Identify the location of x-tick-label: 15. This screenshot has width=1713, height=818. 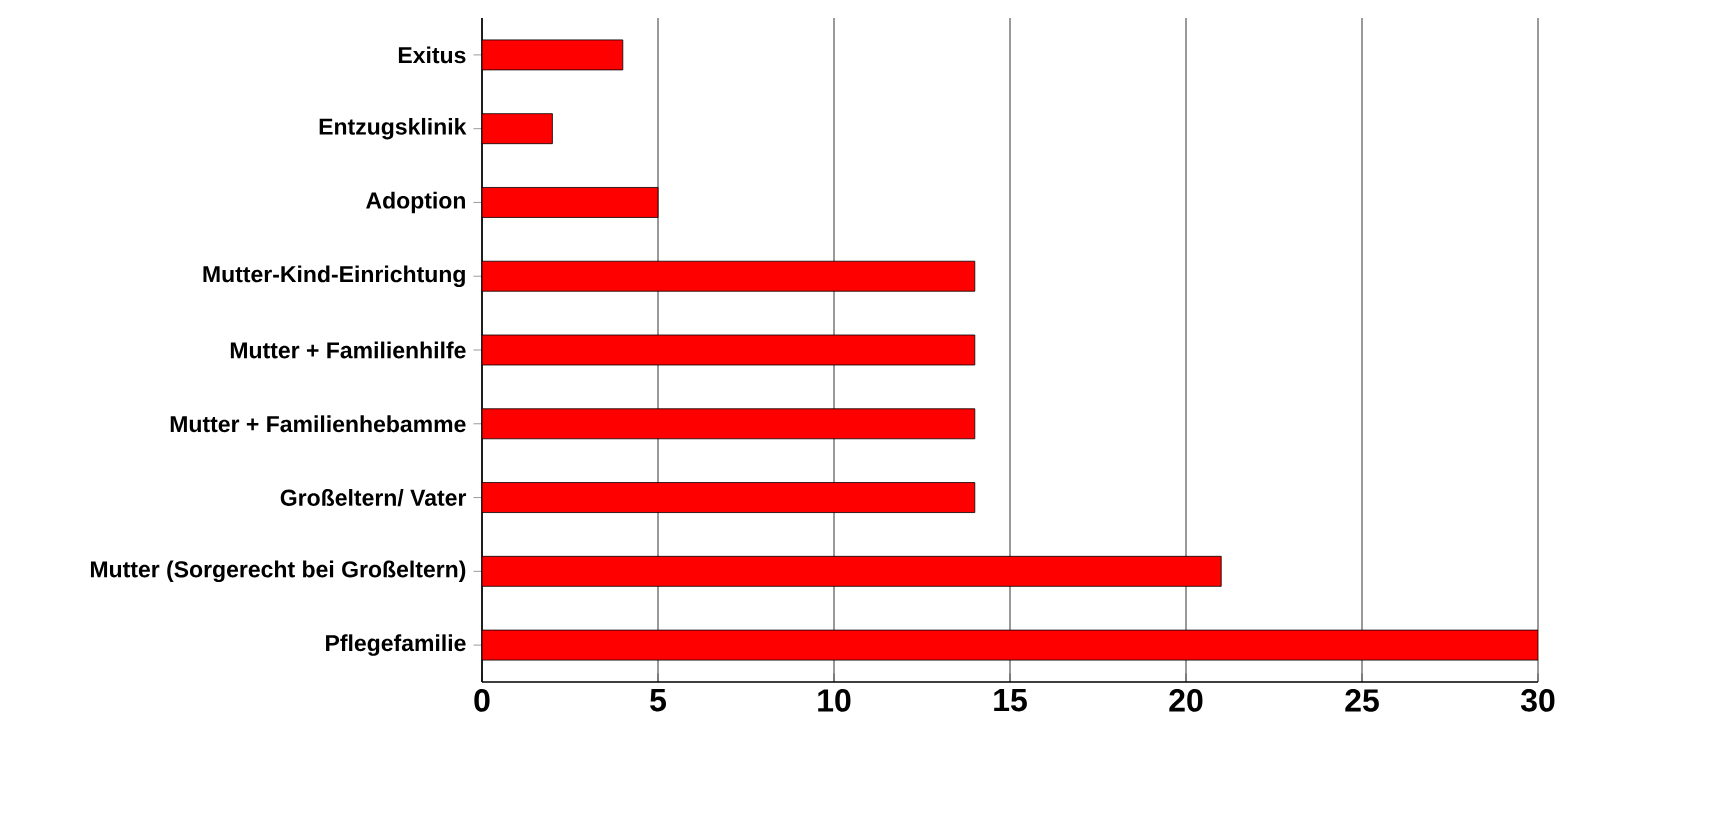
(1010, 700).